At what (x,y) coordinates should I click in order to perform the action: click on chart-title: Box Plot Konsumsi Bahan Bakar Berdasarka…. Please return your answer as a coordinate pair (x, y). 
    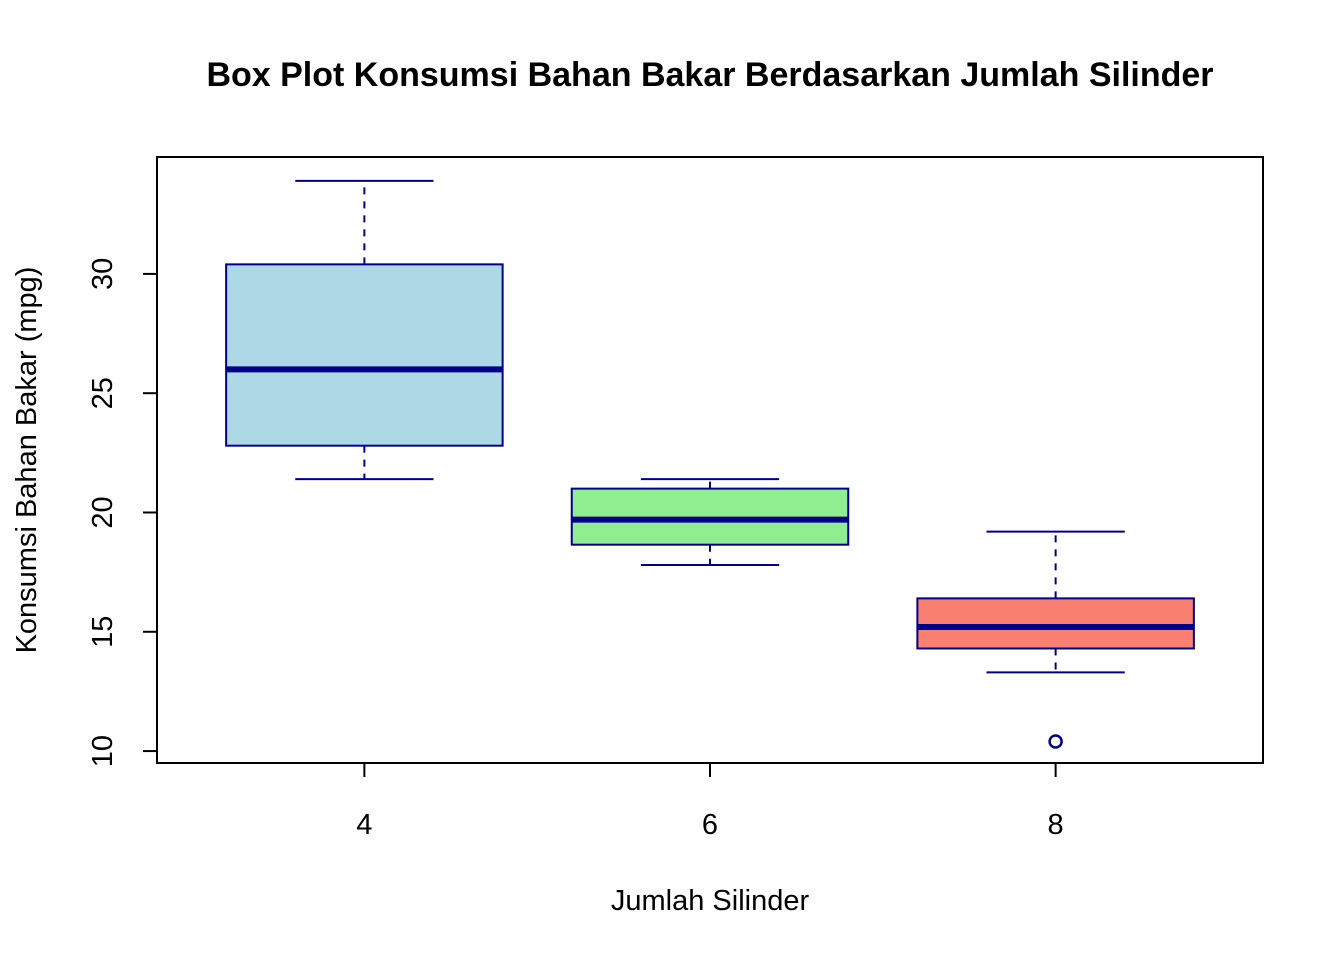
    Looking at the image, I should click on (710, 75).